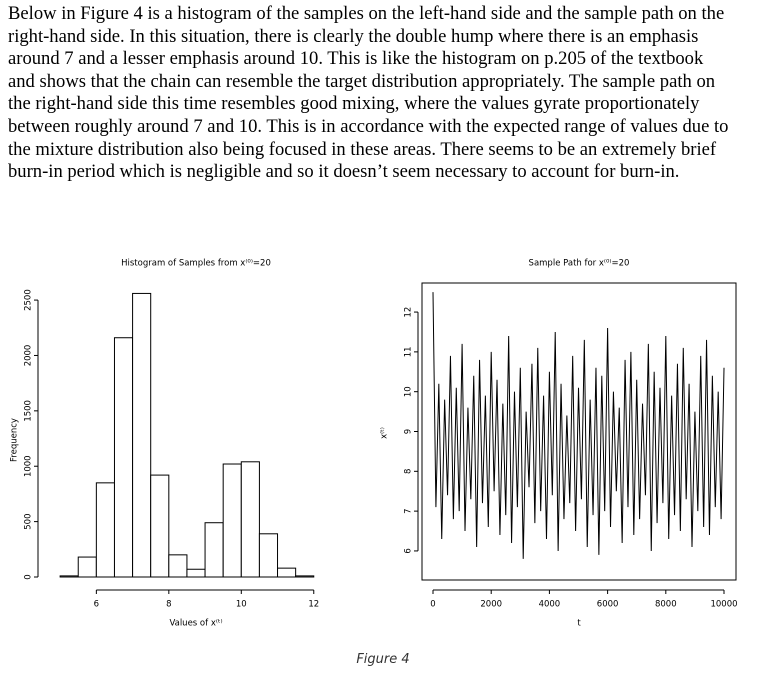  Describe the element at coordinates (409, 550) in the screenshot. I see `y-tick-label: 6` at that location.